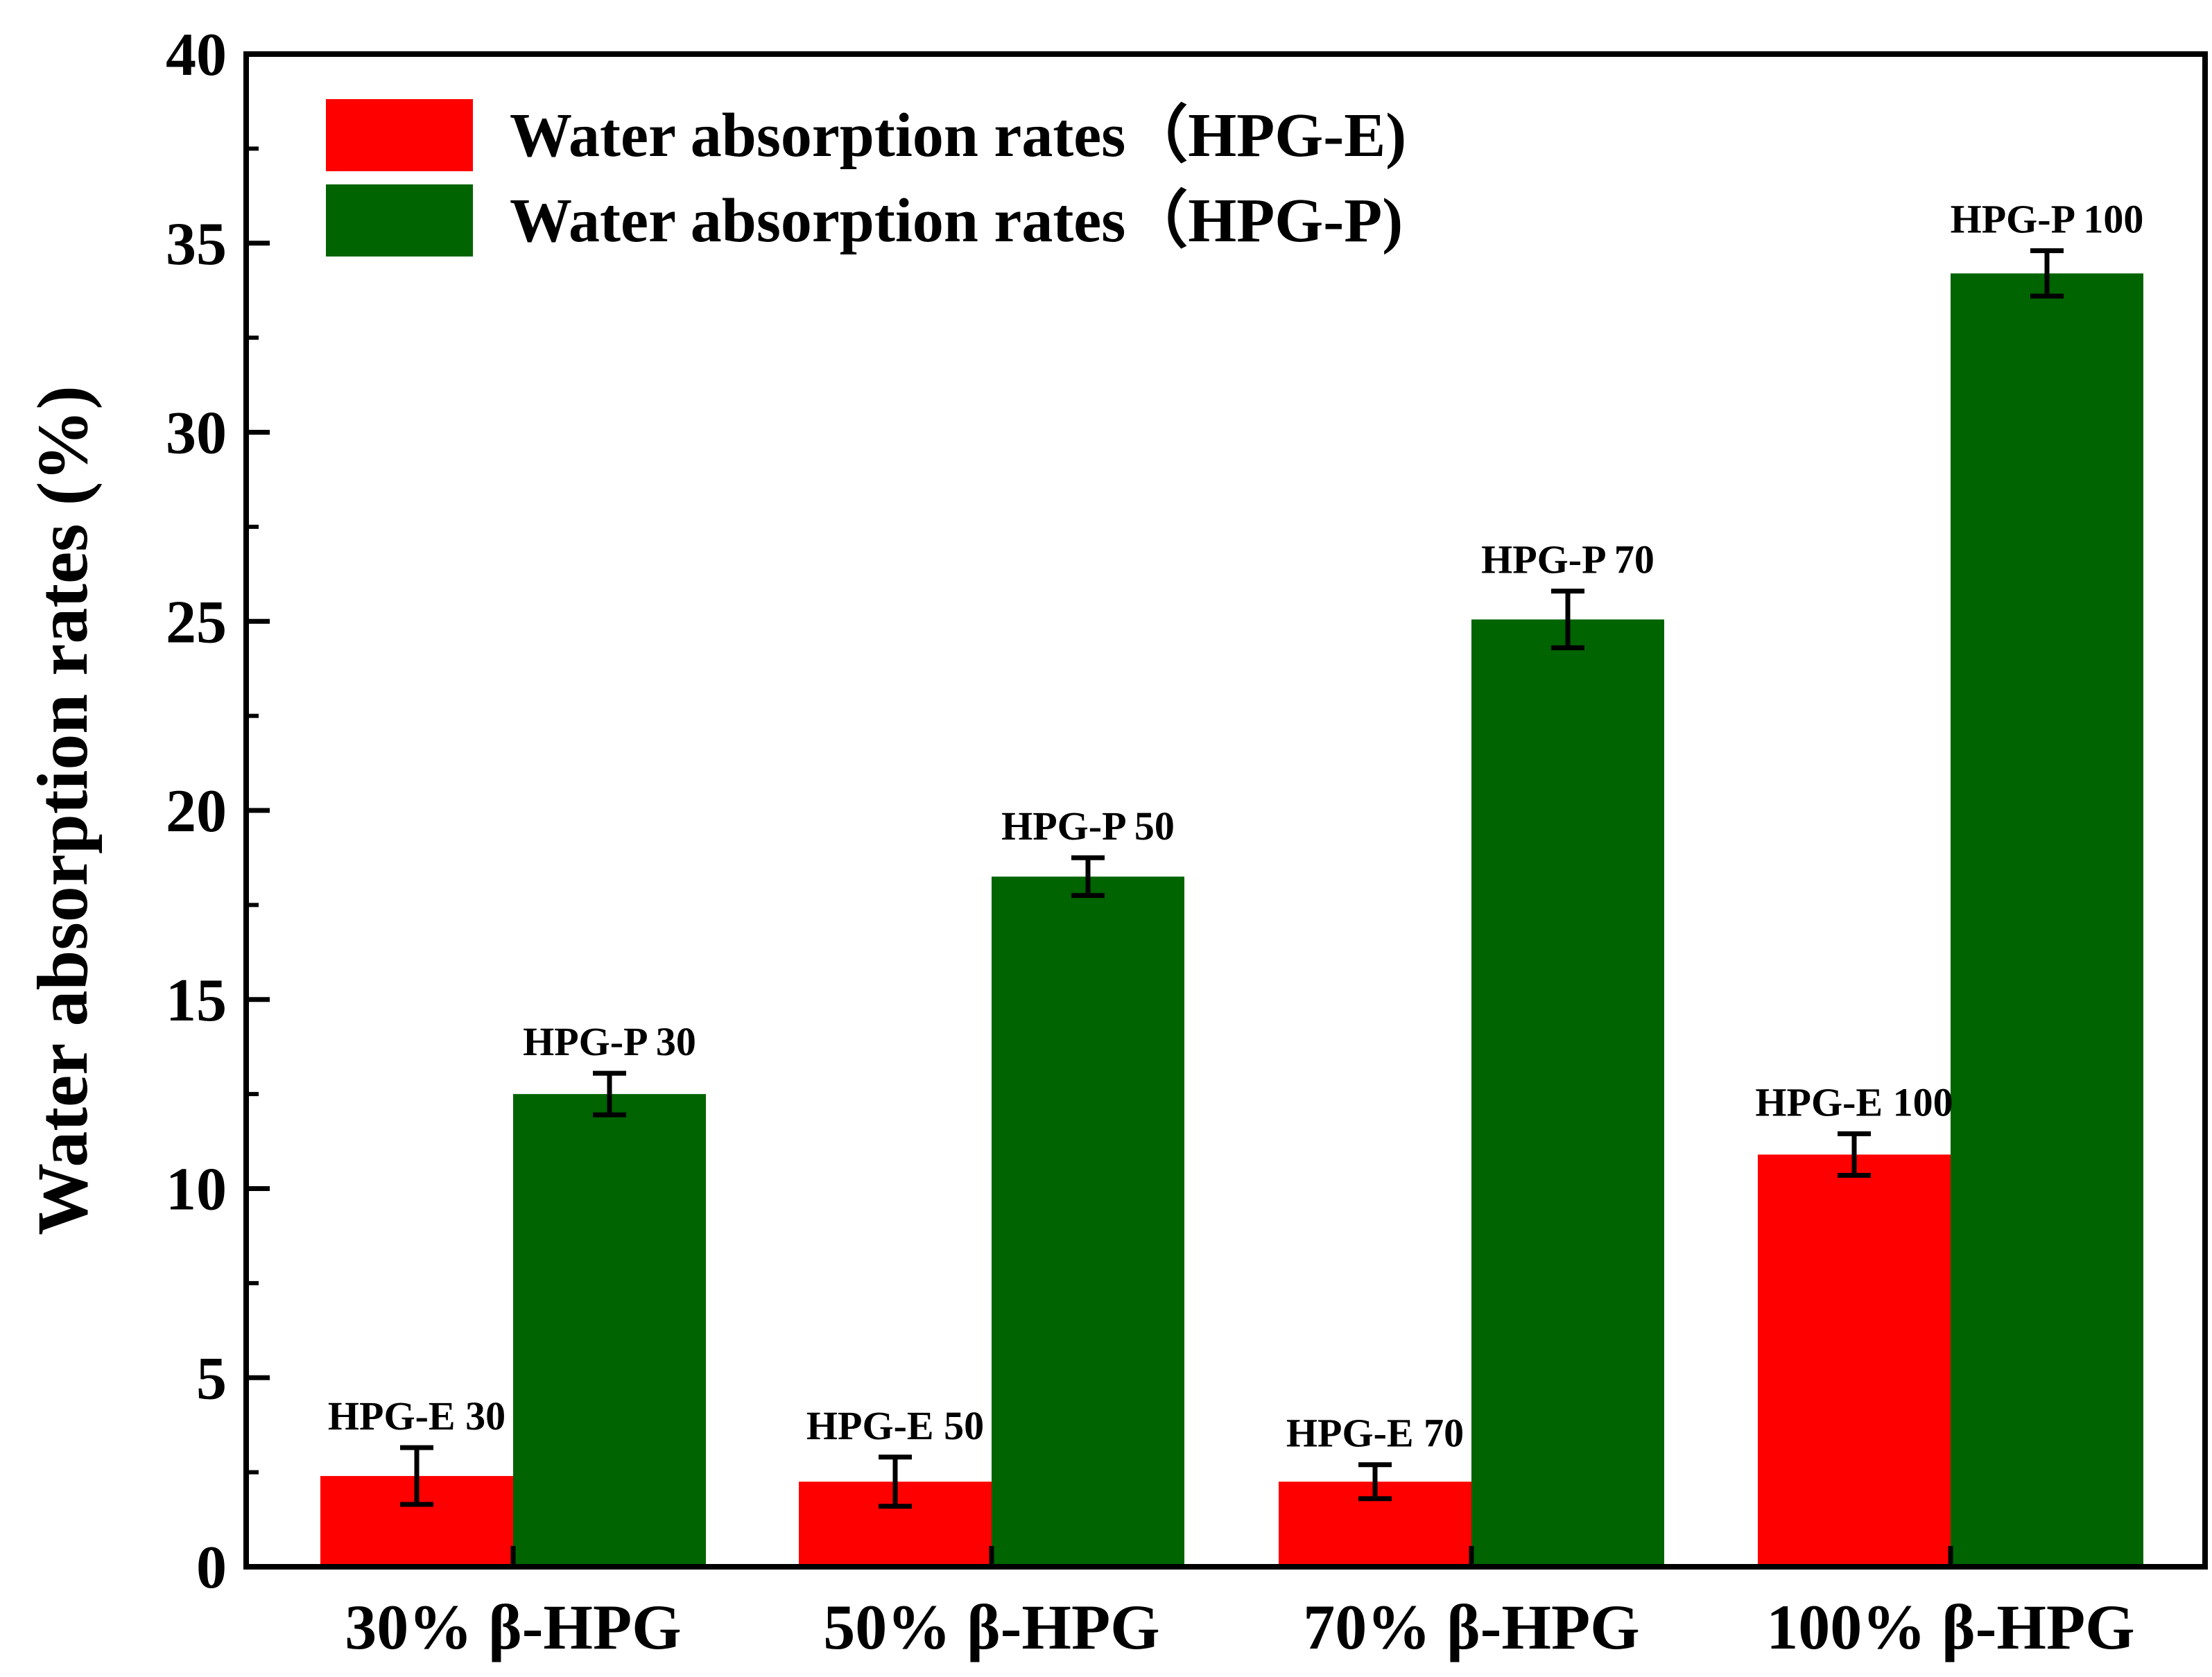  What do you see at coordinates (196, 245) in the screenshot?
I see `y-tick-label: 35` at bounding box center [196, 245].